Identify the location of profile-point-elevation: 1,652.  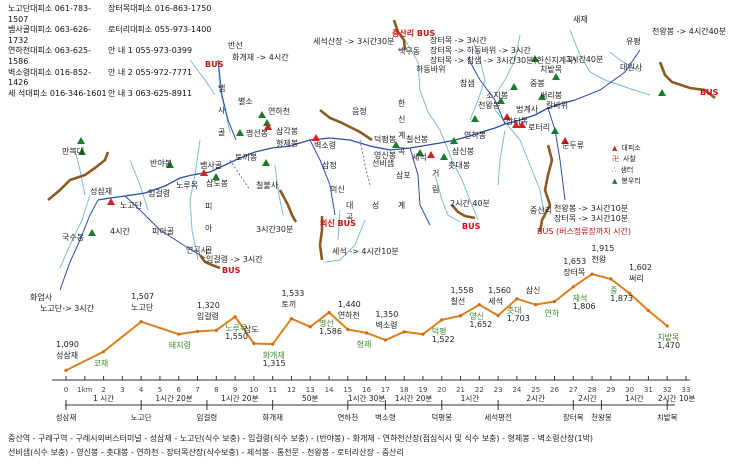
(481, 324).